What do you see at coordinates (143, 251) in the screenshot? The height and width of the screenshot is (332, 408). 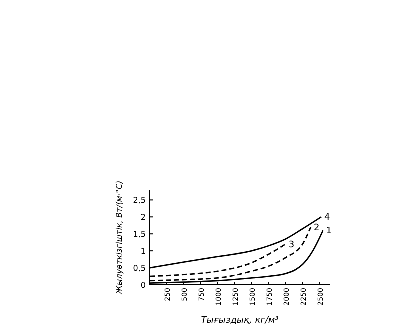 I see `y-tick-label: 1` at bounding box center [143, 251].